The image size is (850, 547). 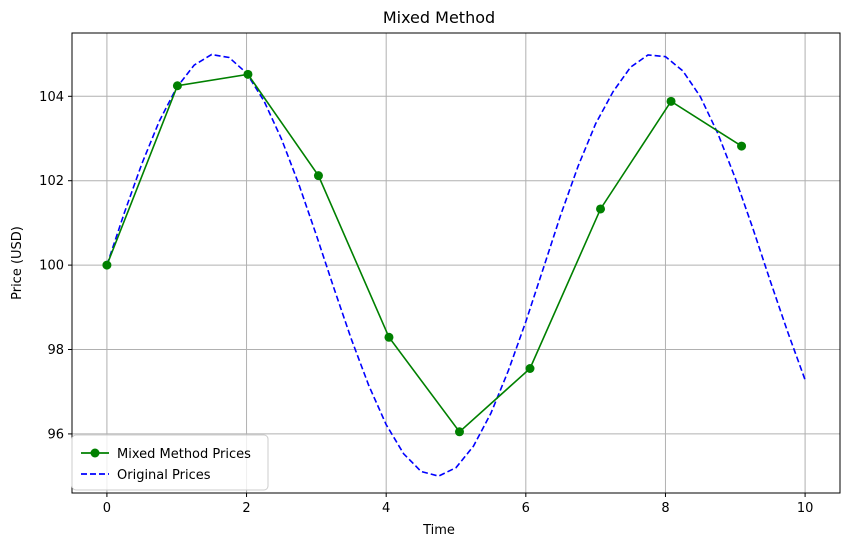 I want to click on y-axis-ticks: 96 98 100 102 104, so click(x=55, y=266).